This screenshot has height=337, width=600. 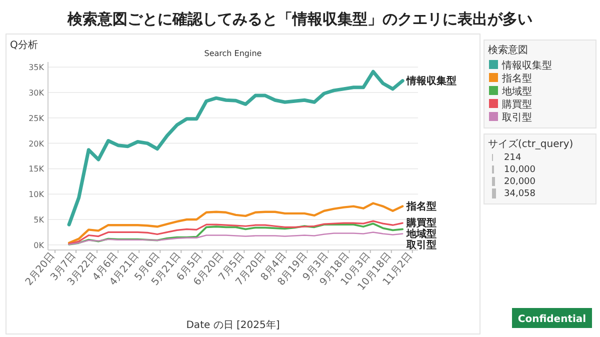 What do you see at coordinates (36, 195) in the screenshot?
I see `y-tick-label: 10K` at bounding box center [36, 195].